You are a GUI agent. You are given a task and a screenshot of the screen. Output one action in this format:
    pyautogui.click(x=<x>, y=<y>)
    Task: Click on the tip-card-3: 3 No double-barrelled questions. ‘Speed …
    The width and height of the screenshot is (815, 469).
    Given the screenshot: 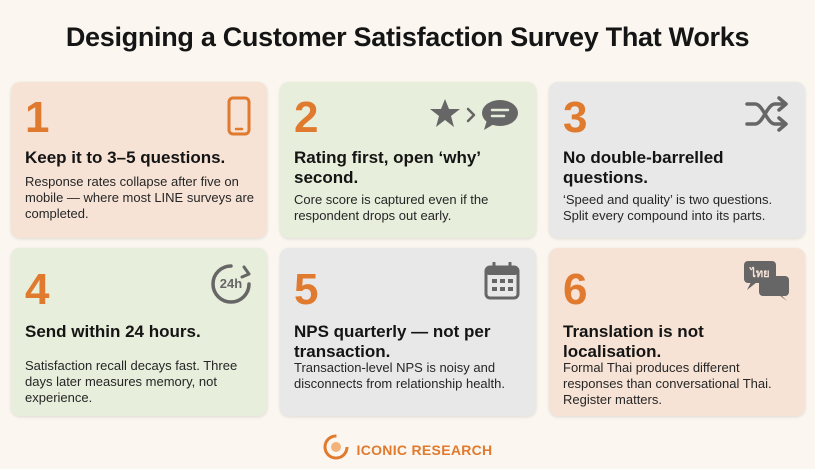 What is the action you would take?
    pyautogui.click(x=677, y=160)
    